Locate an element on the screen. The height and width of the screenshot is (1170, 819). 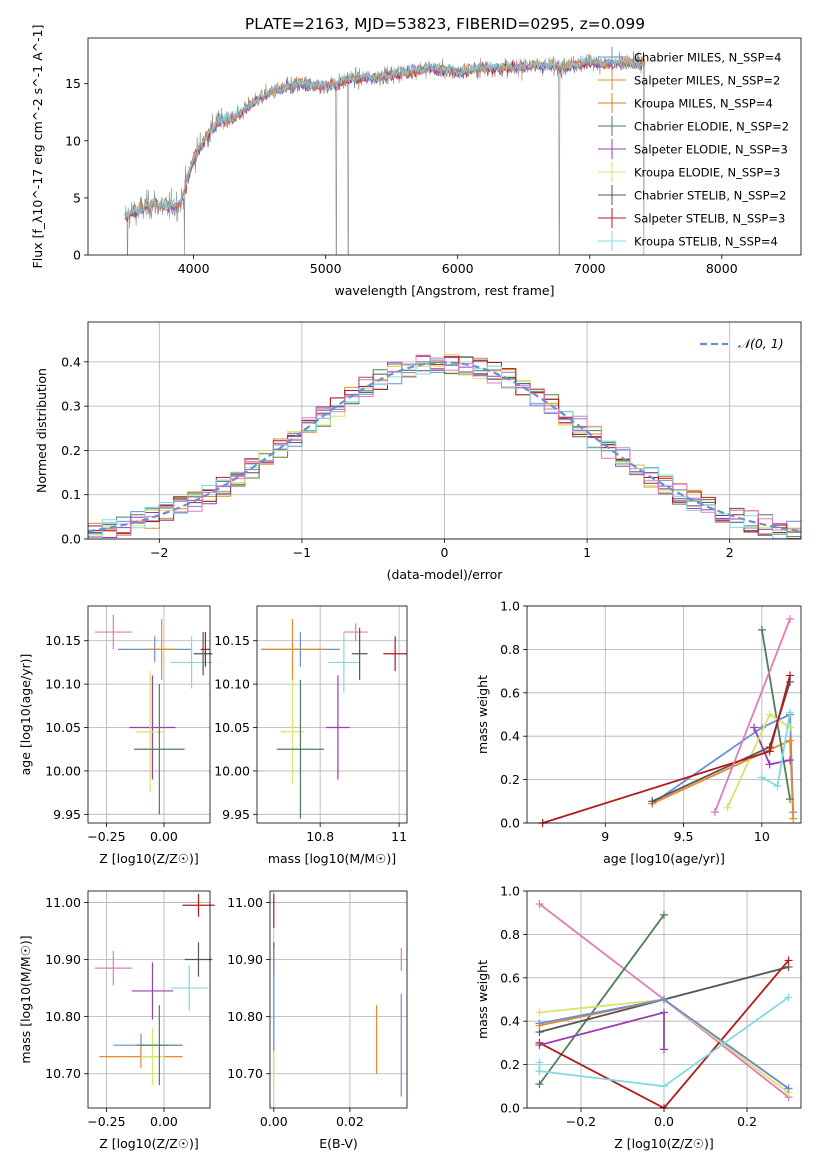
y-axis-label: age [log10(age/yr)] is located at coordinates (25, 715).